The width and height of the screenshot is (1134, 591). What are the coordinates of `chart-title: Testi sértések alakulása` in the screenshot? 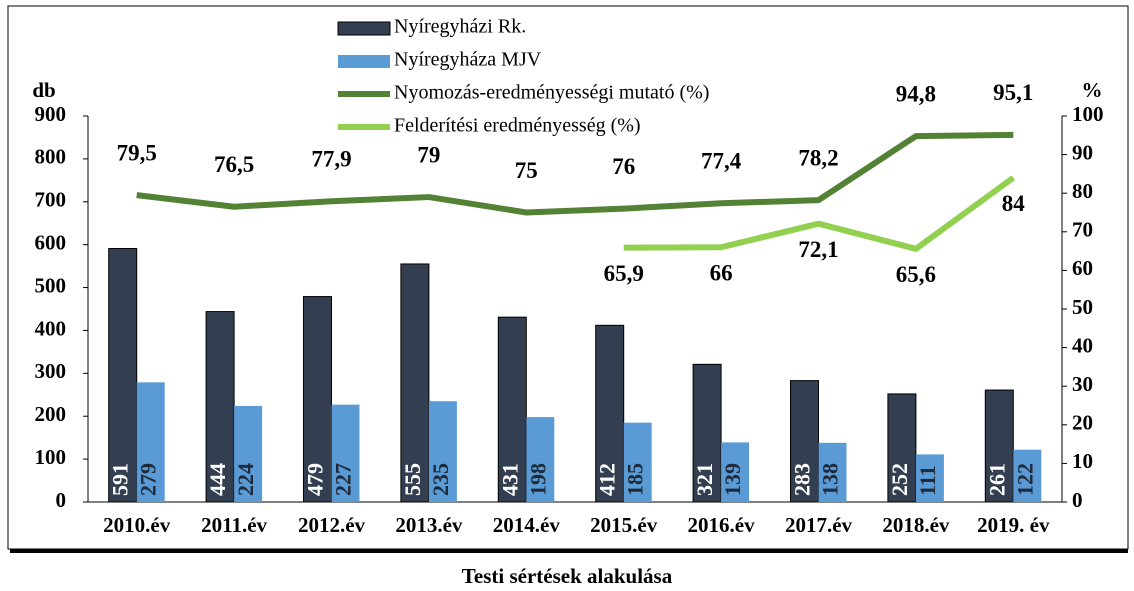 It's located at (567, 576).